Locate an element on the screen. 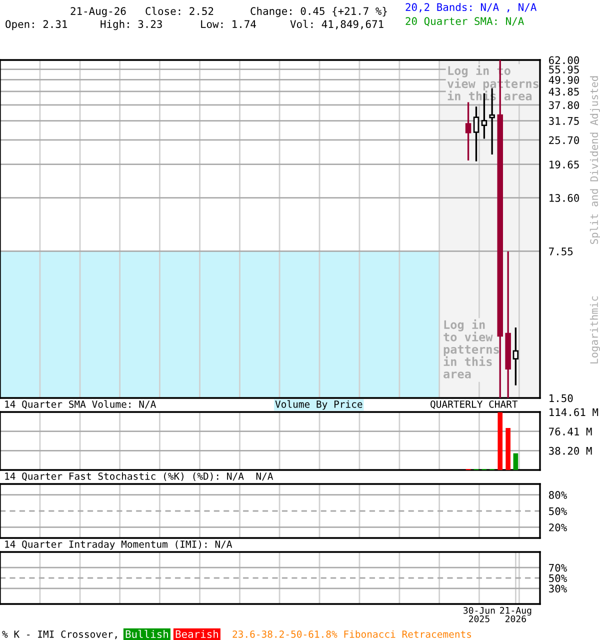  text: High: 3.23 is located at coordinates (131, 25).